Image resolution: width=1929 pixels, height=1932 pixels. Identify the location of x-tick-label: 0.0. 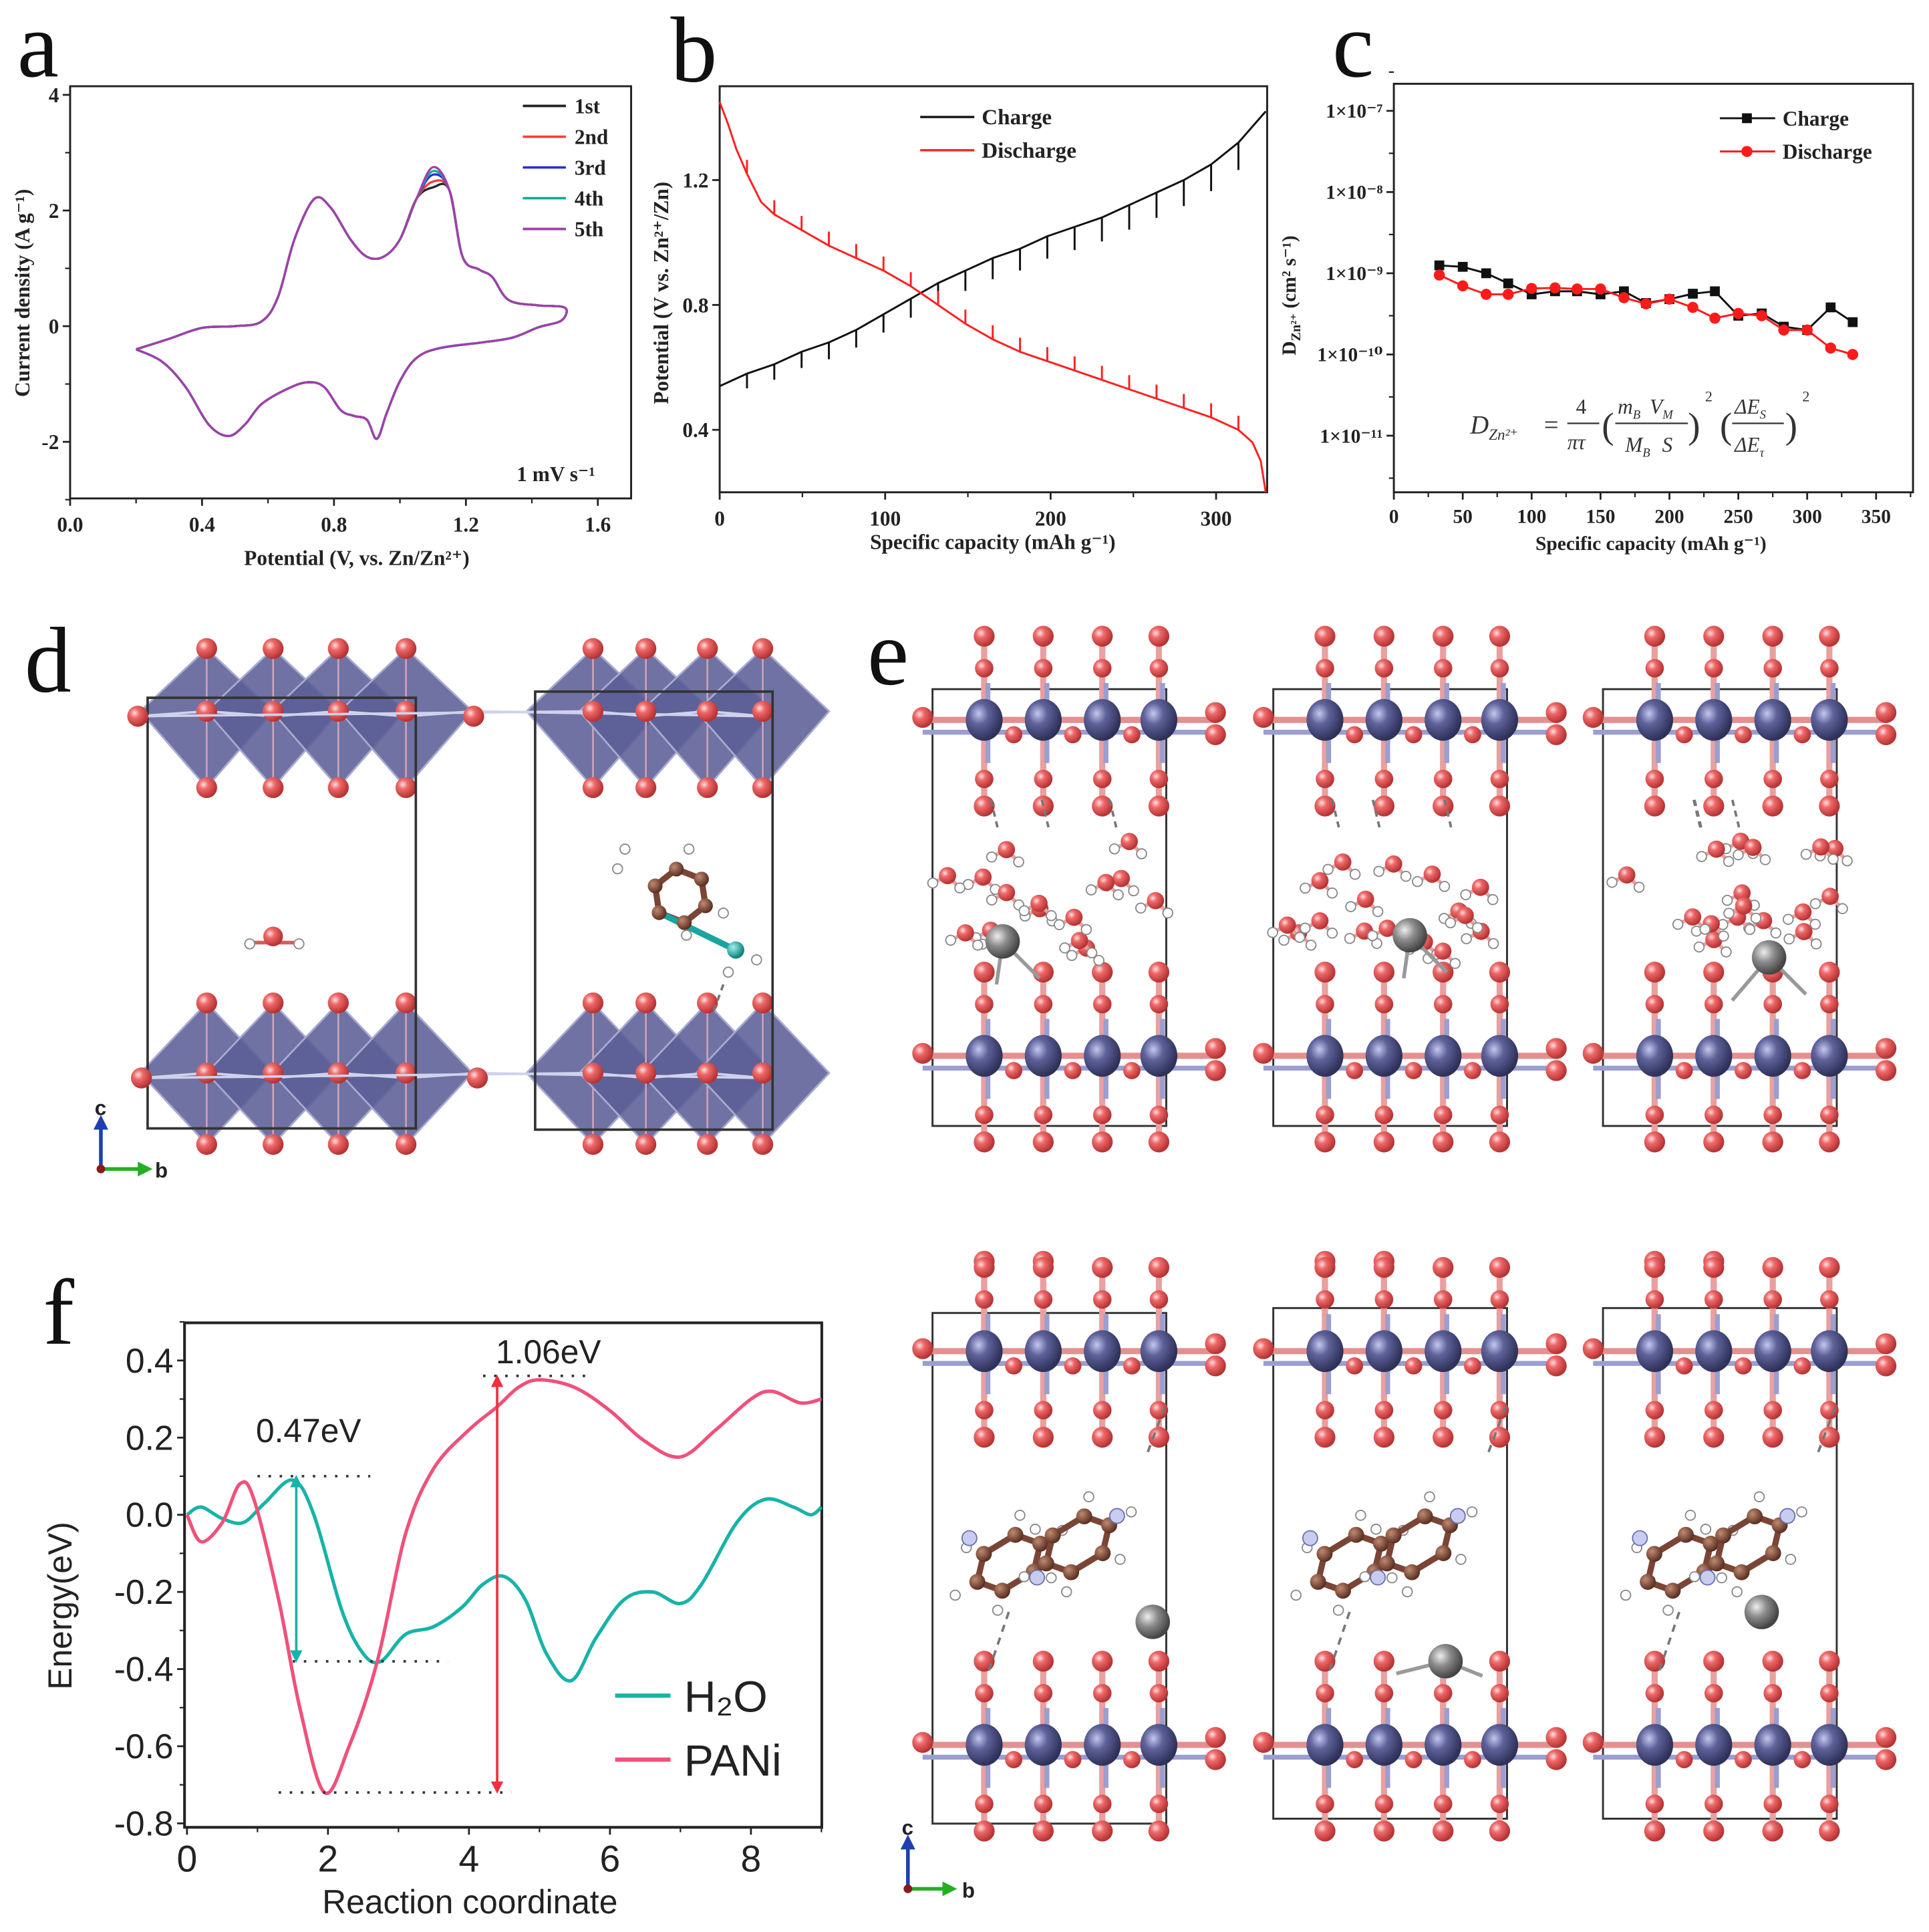
(70, 525).